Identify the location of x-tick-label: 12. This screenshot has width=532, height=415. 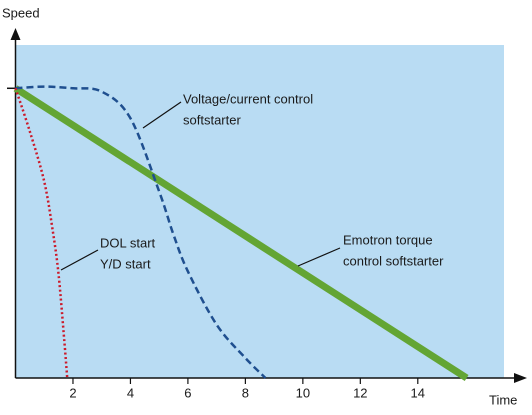
(360, 392).